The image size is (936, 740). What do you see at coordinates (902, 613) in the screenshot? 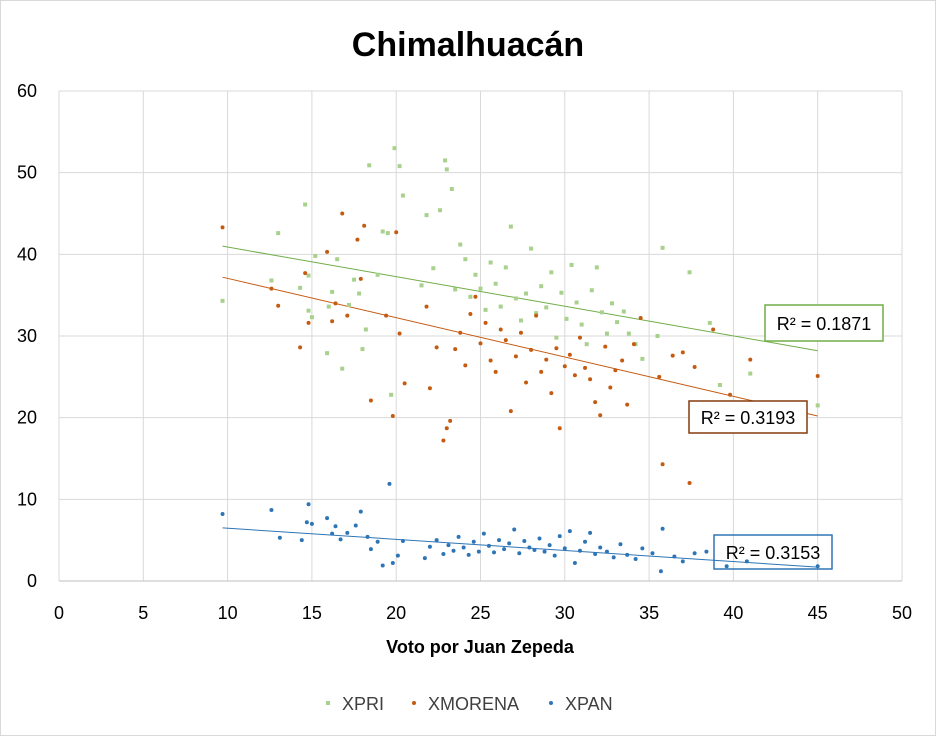
I see `x-tick-label: 50` at bounding box center [902, 613].